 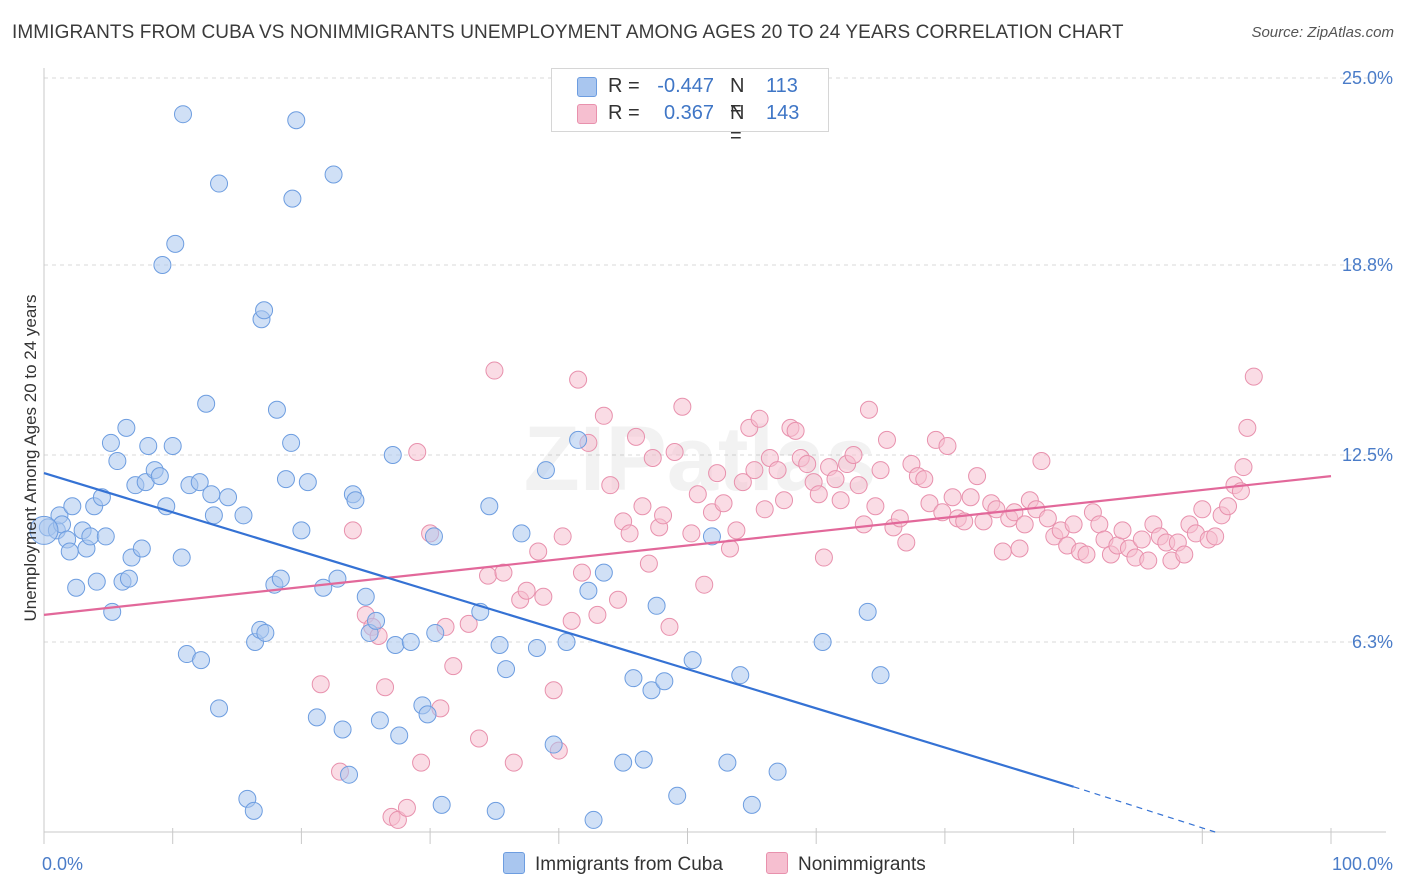 What do you see at coordinates (629, 864) in the screenshot?
I see `legend-label-cuba: Immigrants from Cuba` at bounding box center [629, 864].